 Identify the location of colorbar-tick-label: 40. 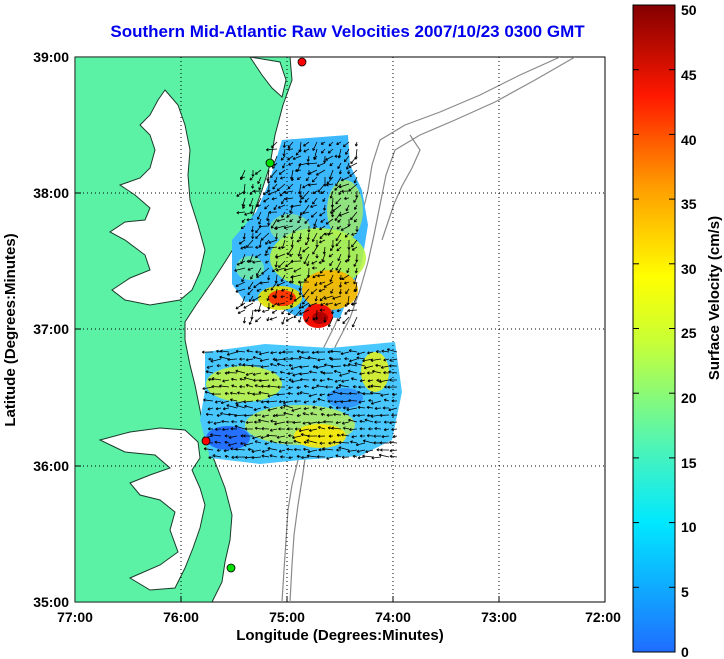
(689, 140).